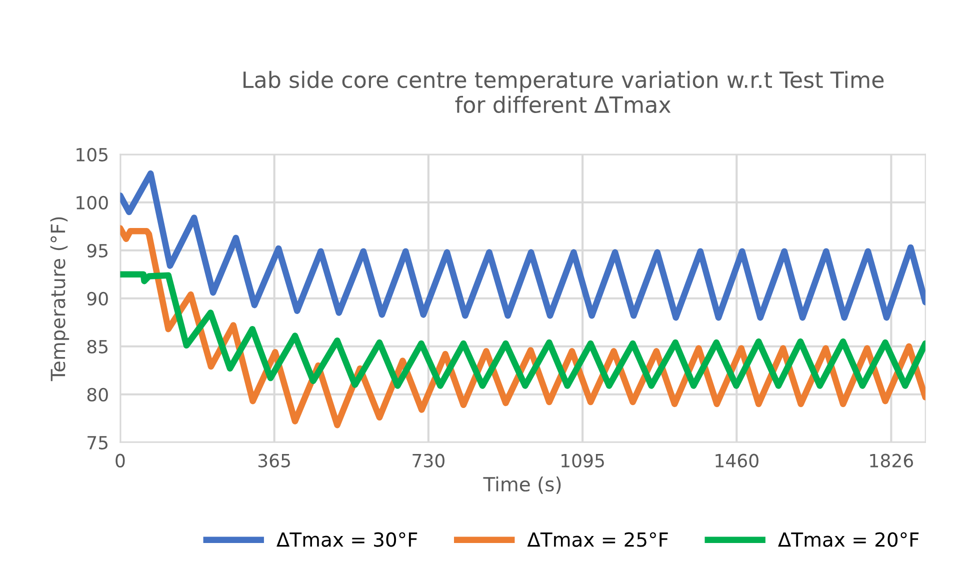 This screenshot has width=954, height=576. I want to click on y-tick-label: 85, so click(97, 347).